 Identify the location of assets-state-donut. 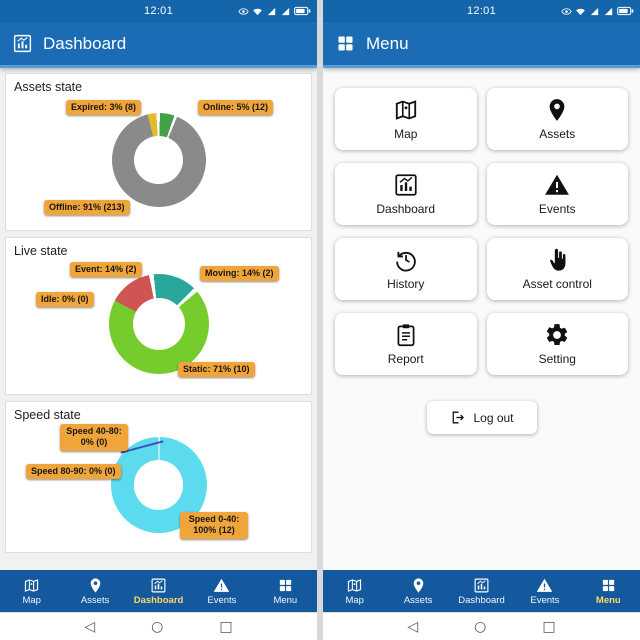
(158, 160).